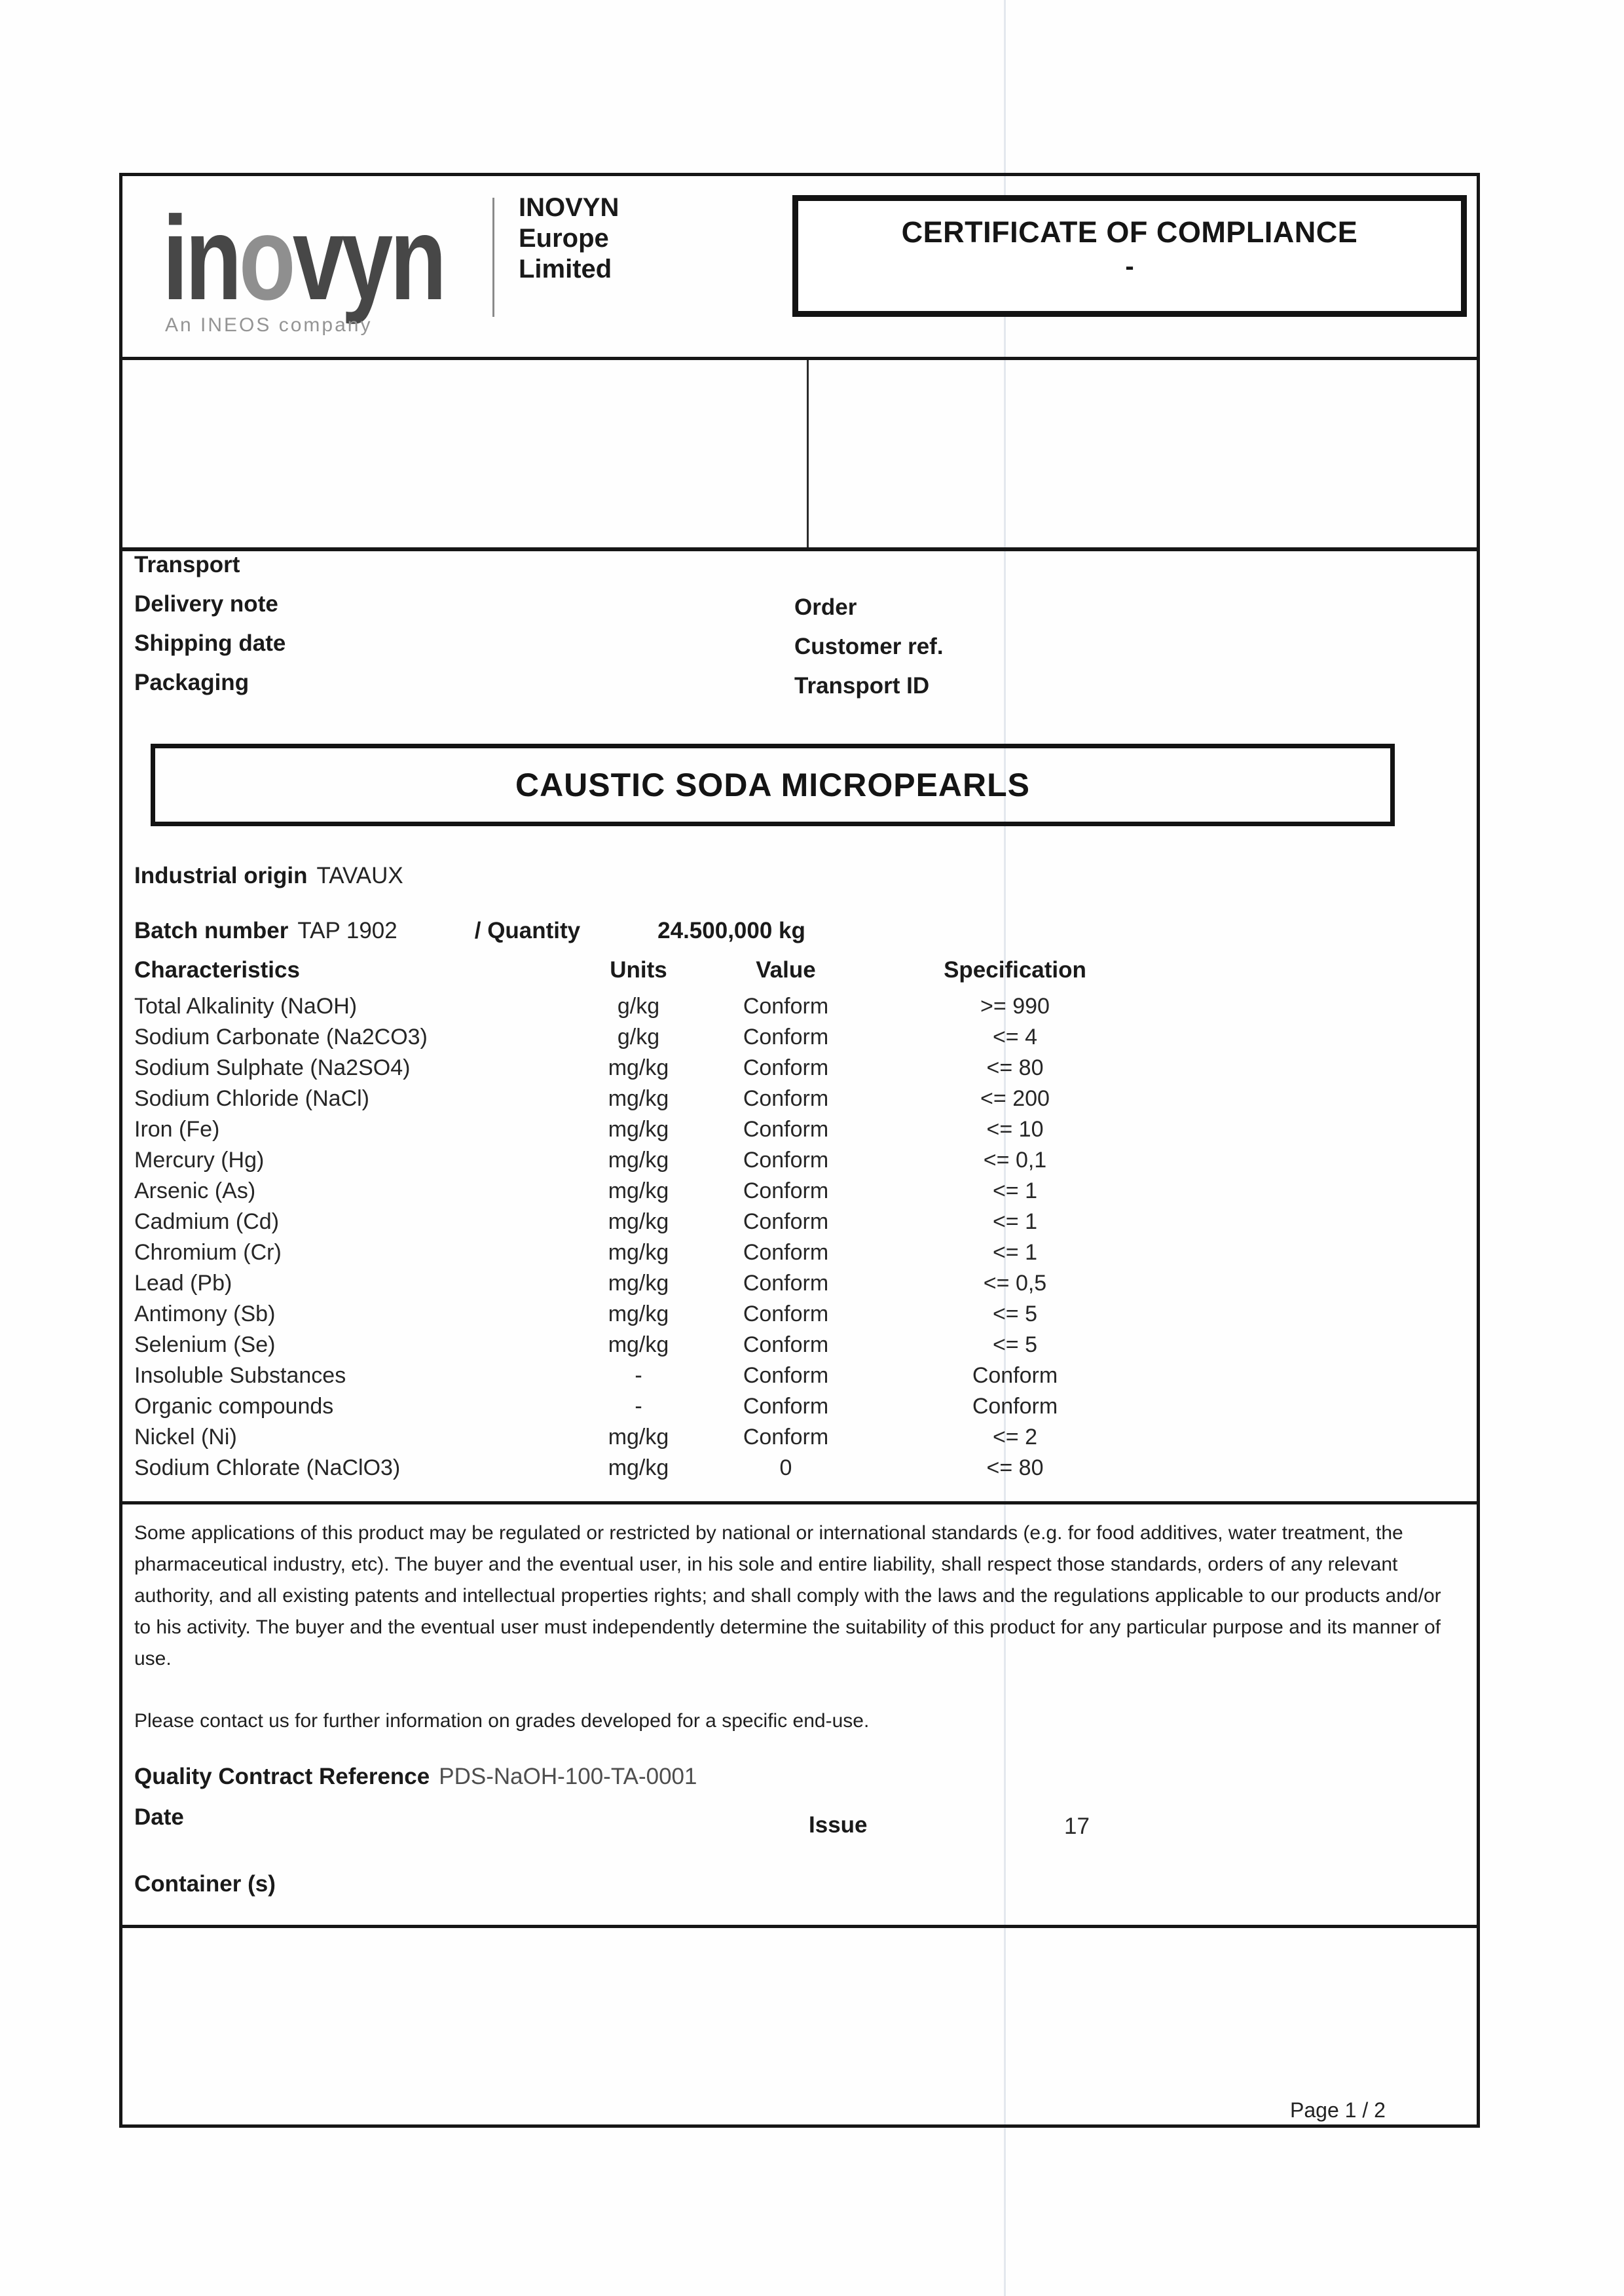 This screenshot has width=1624, height=2296. Describe the element at coordinates (205, 1314) in the screenshot. I see `characteristic-cell: Antimony (Sb)` at that location.